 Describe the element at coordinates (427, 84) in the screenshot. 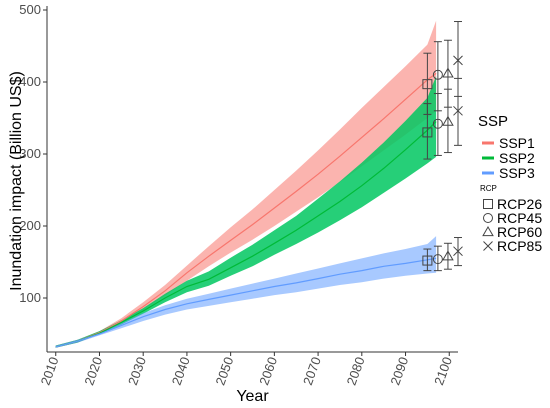

I see `ssp1-rcp26-point` at that location.